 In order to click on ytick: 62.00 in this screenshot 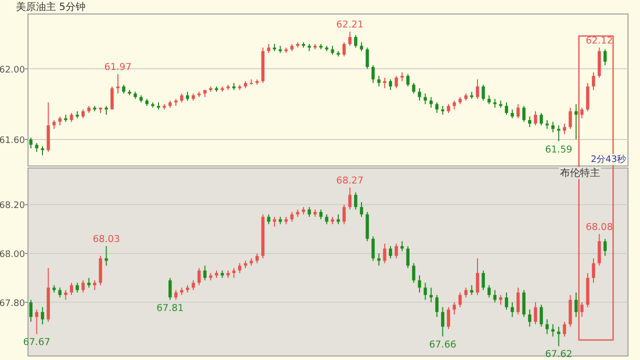, I will do `click(12, 70)`.